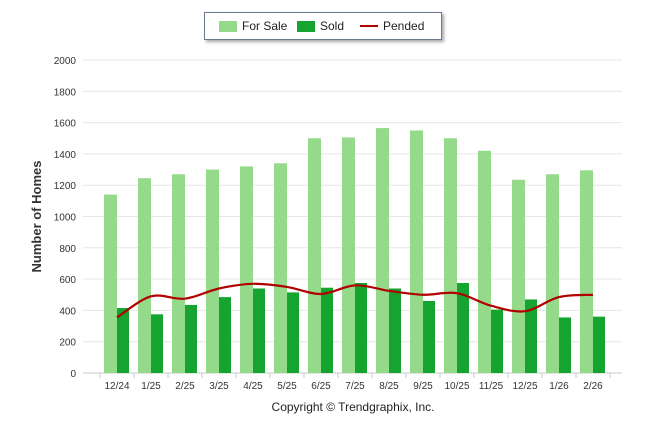 The width and height of the screenshot is (646, 439). I want to click on copyright-text: Copyright © Trendgraphix, Inc., so click(353, 407).